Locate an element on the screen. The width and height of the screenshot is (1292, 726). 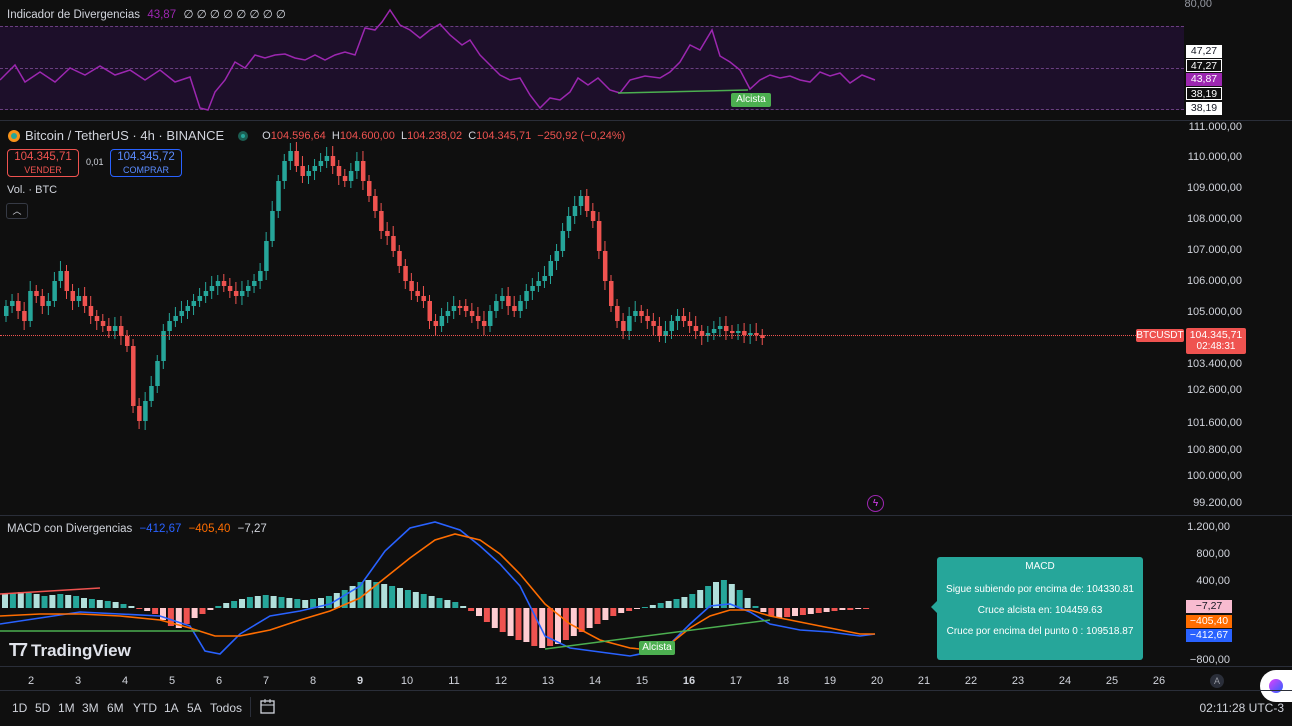
macd-axis-800: 800,00 is located at coordinates (1213, 554).